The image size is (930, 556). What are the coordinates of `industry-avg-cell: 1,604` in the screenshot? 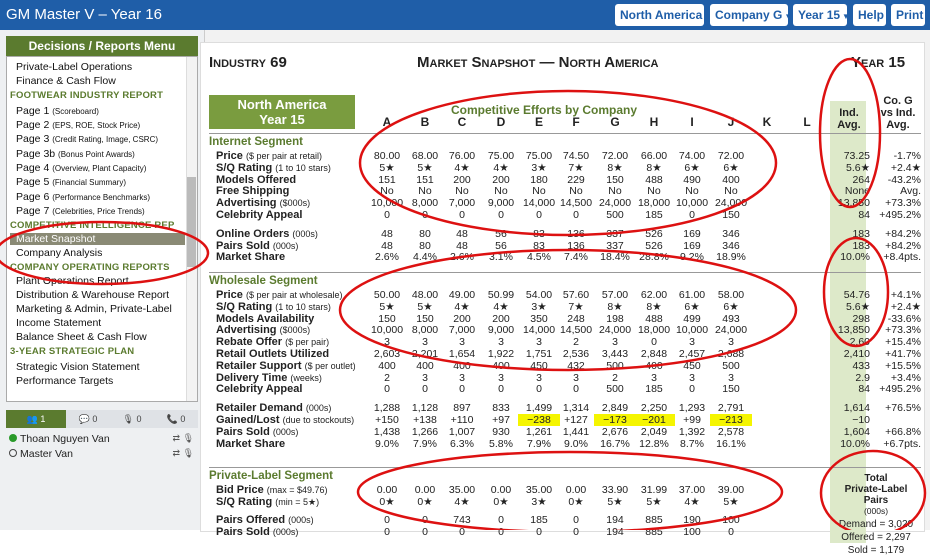 It's located at (856, 431).